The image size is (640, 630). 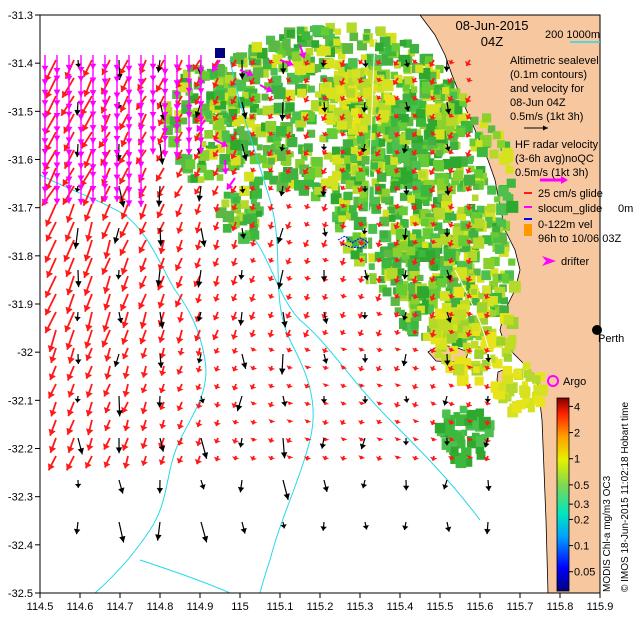 I want to click on colorbar-tick-label: 4, so click(x=577, y=407).